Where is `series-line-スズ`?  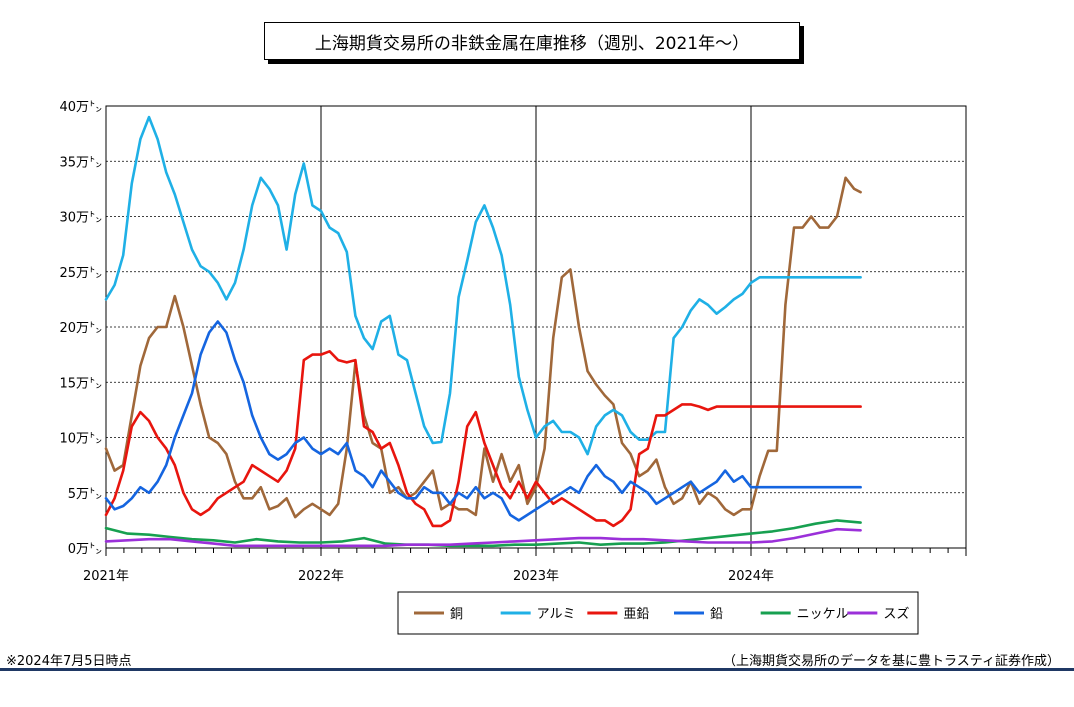
series-line-スズ is located at coordinates (483, 537).